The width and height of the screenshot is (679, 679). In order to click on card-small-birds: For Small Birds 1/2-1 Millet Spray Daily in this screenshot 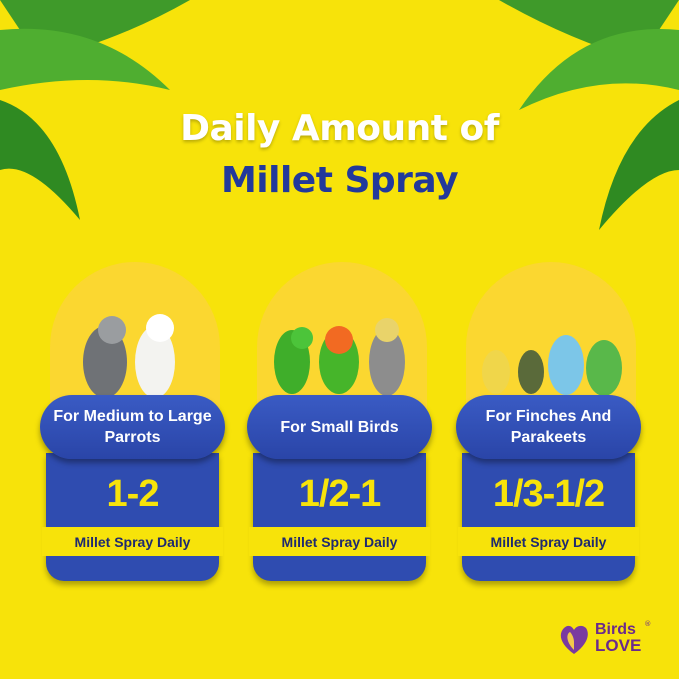, I will do `click(339, 488)`.